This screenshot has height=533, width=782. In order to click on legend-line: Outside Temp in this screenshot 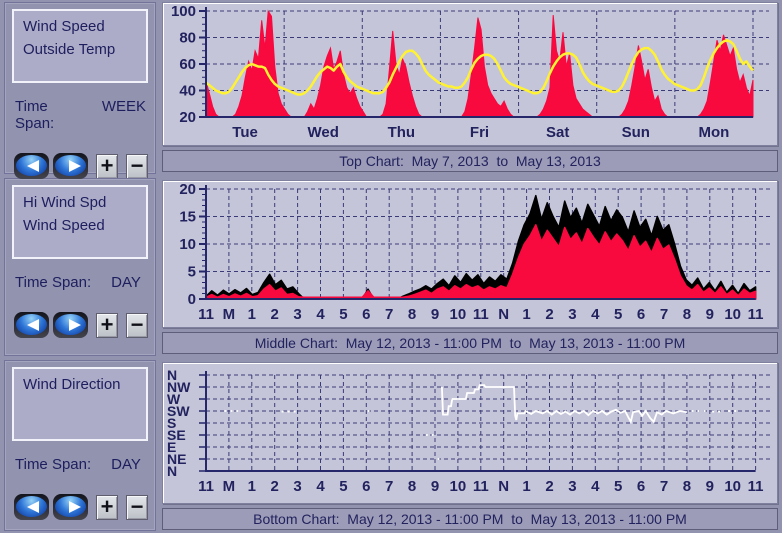, I will do `click(69, 49)`.